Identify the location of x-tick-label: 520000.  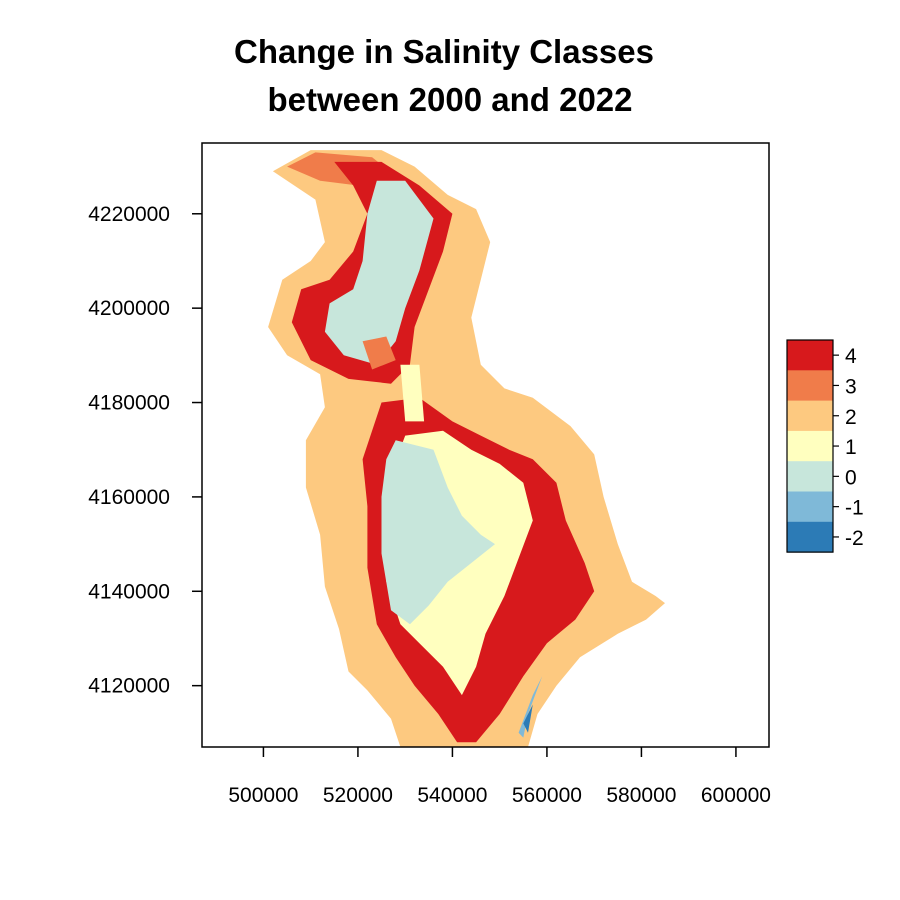
(358, 795).